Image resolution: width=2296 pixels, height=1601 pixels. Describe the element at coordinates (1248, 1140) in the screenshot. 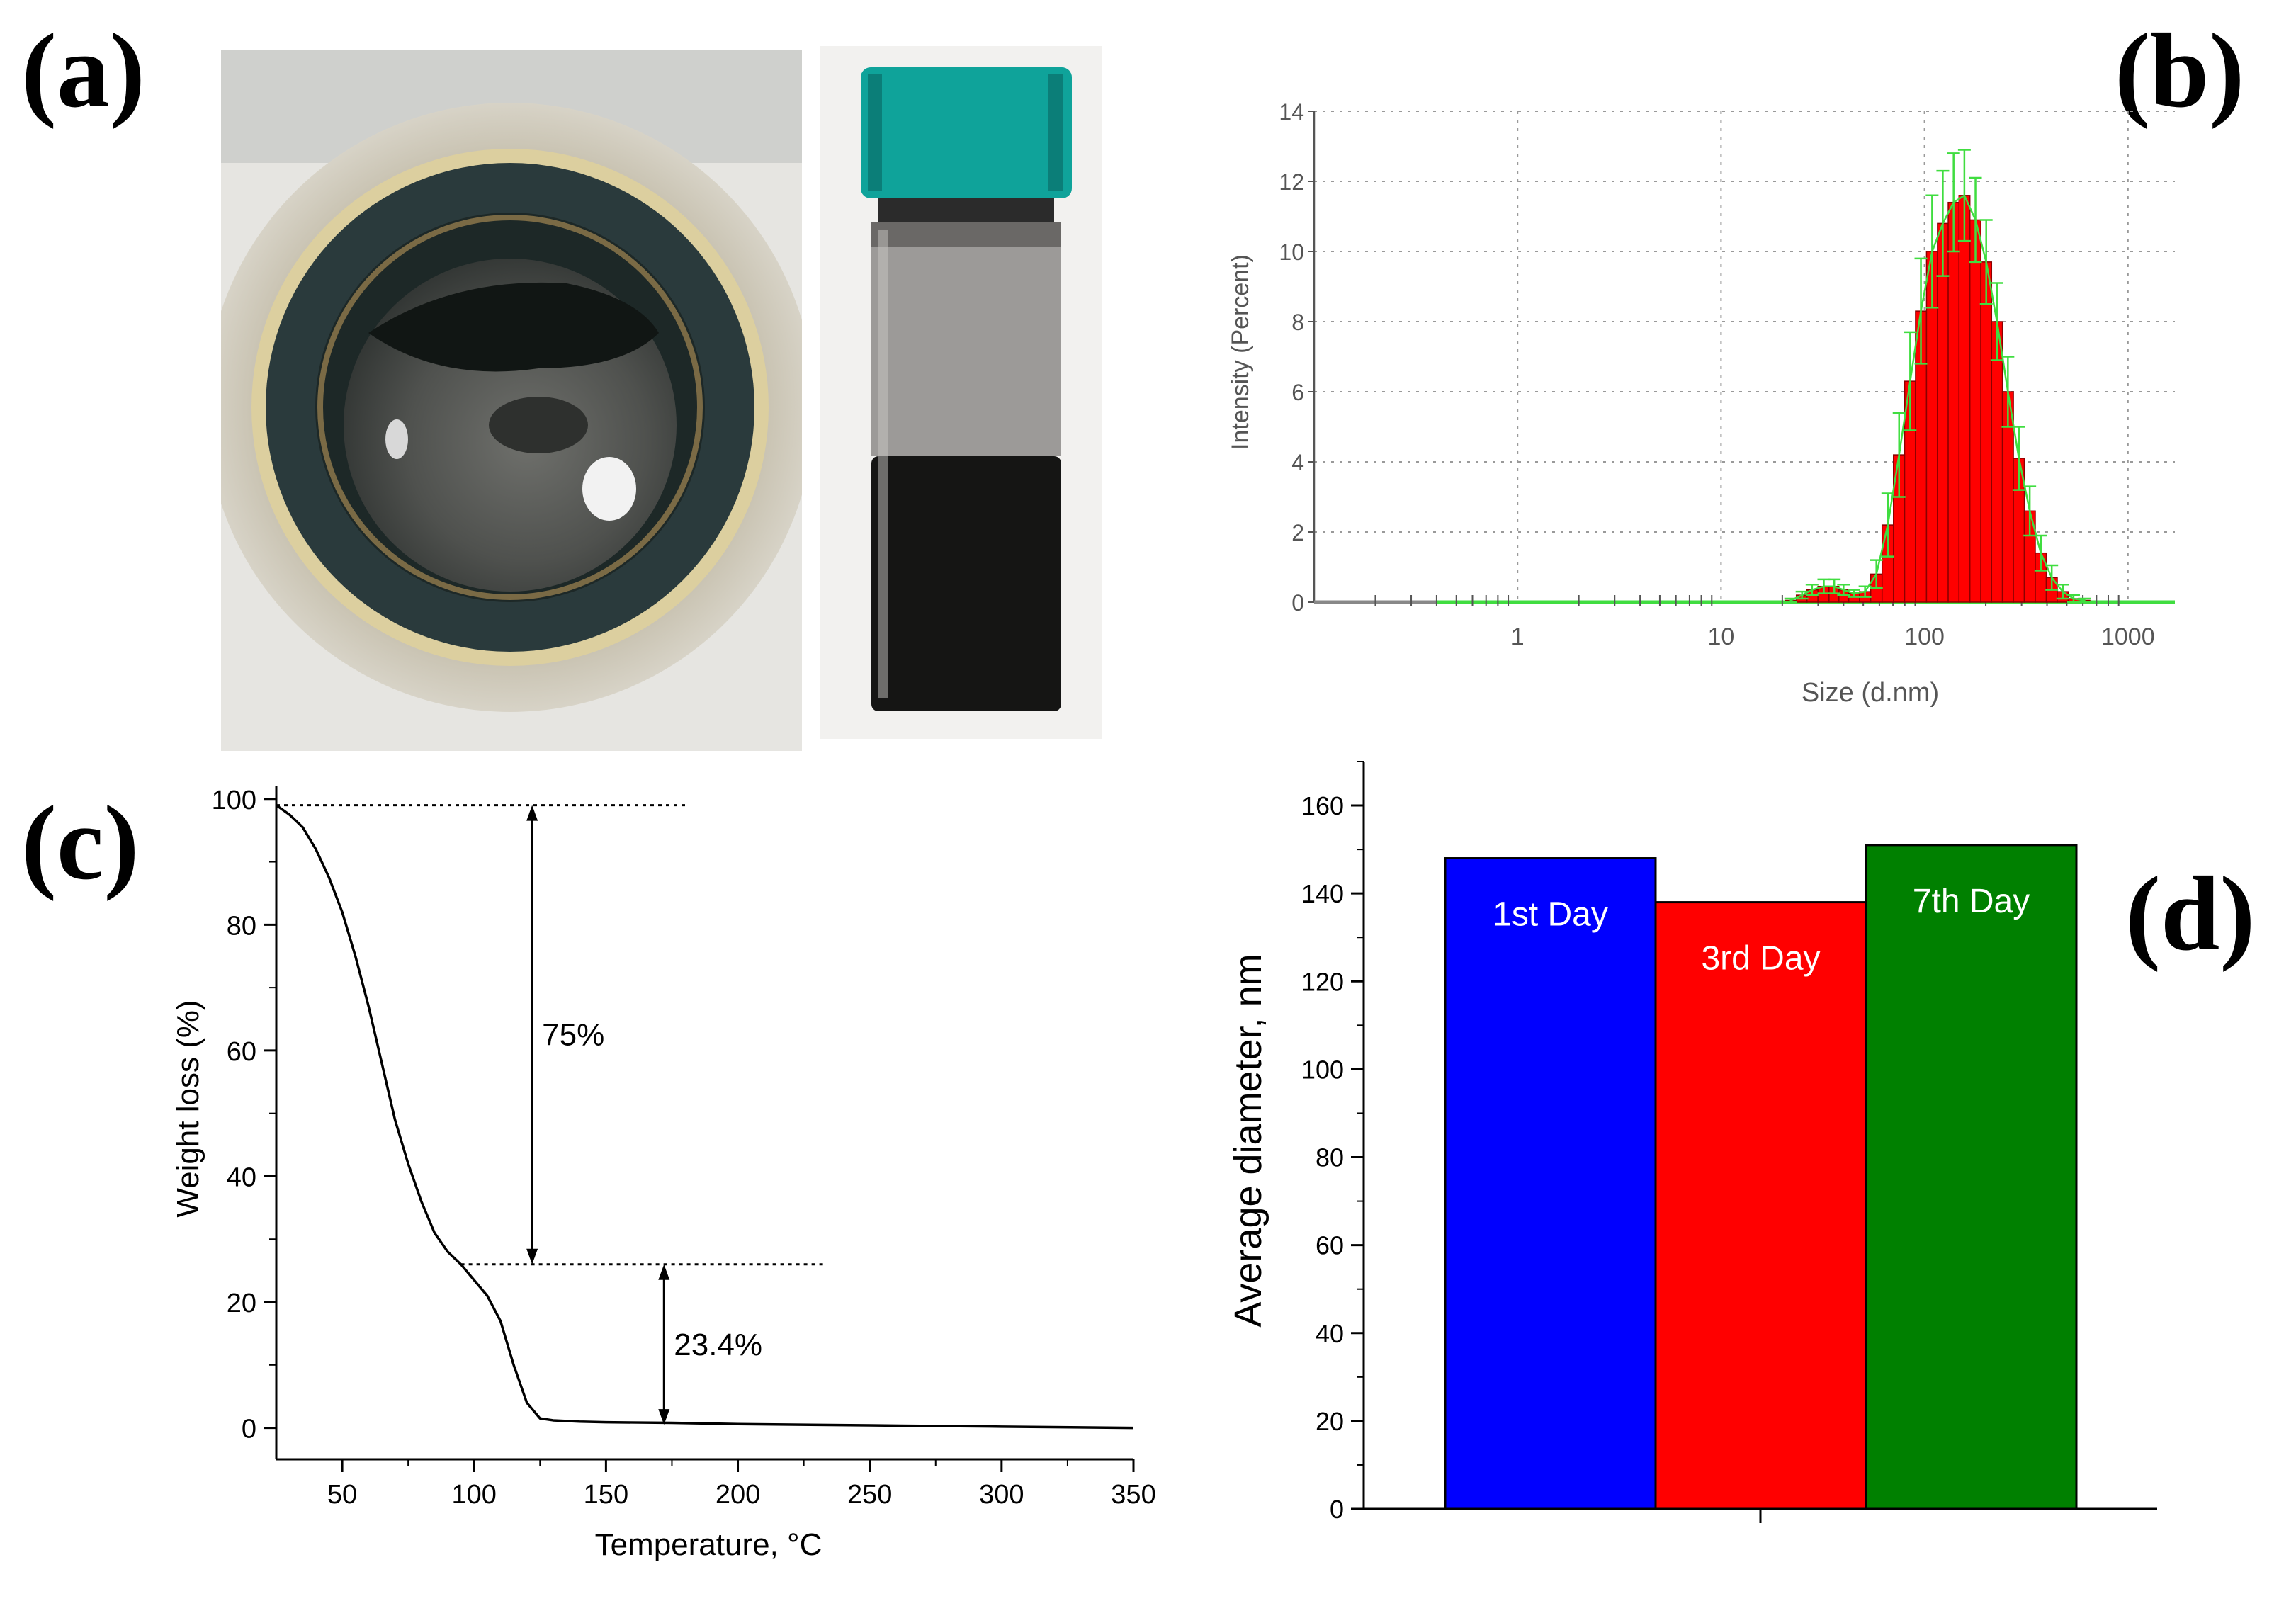

I see `diameter-y-axis-title: Average diameter, nm` at that location.